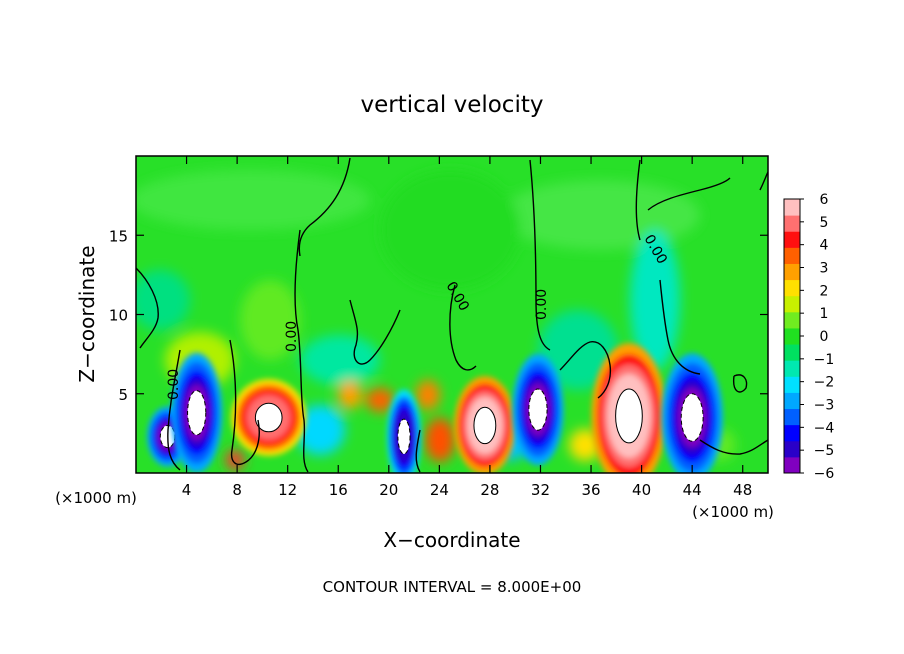 Image resolution: width=904 pixels, height=654 pixels. I want to click on colorbar-tick-label: 2, so click(824, 291).